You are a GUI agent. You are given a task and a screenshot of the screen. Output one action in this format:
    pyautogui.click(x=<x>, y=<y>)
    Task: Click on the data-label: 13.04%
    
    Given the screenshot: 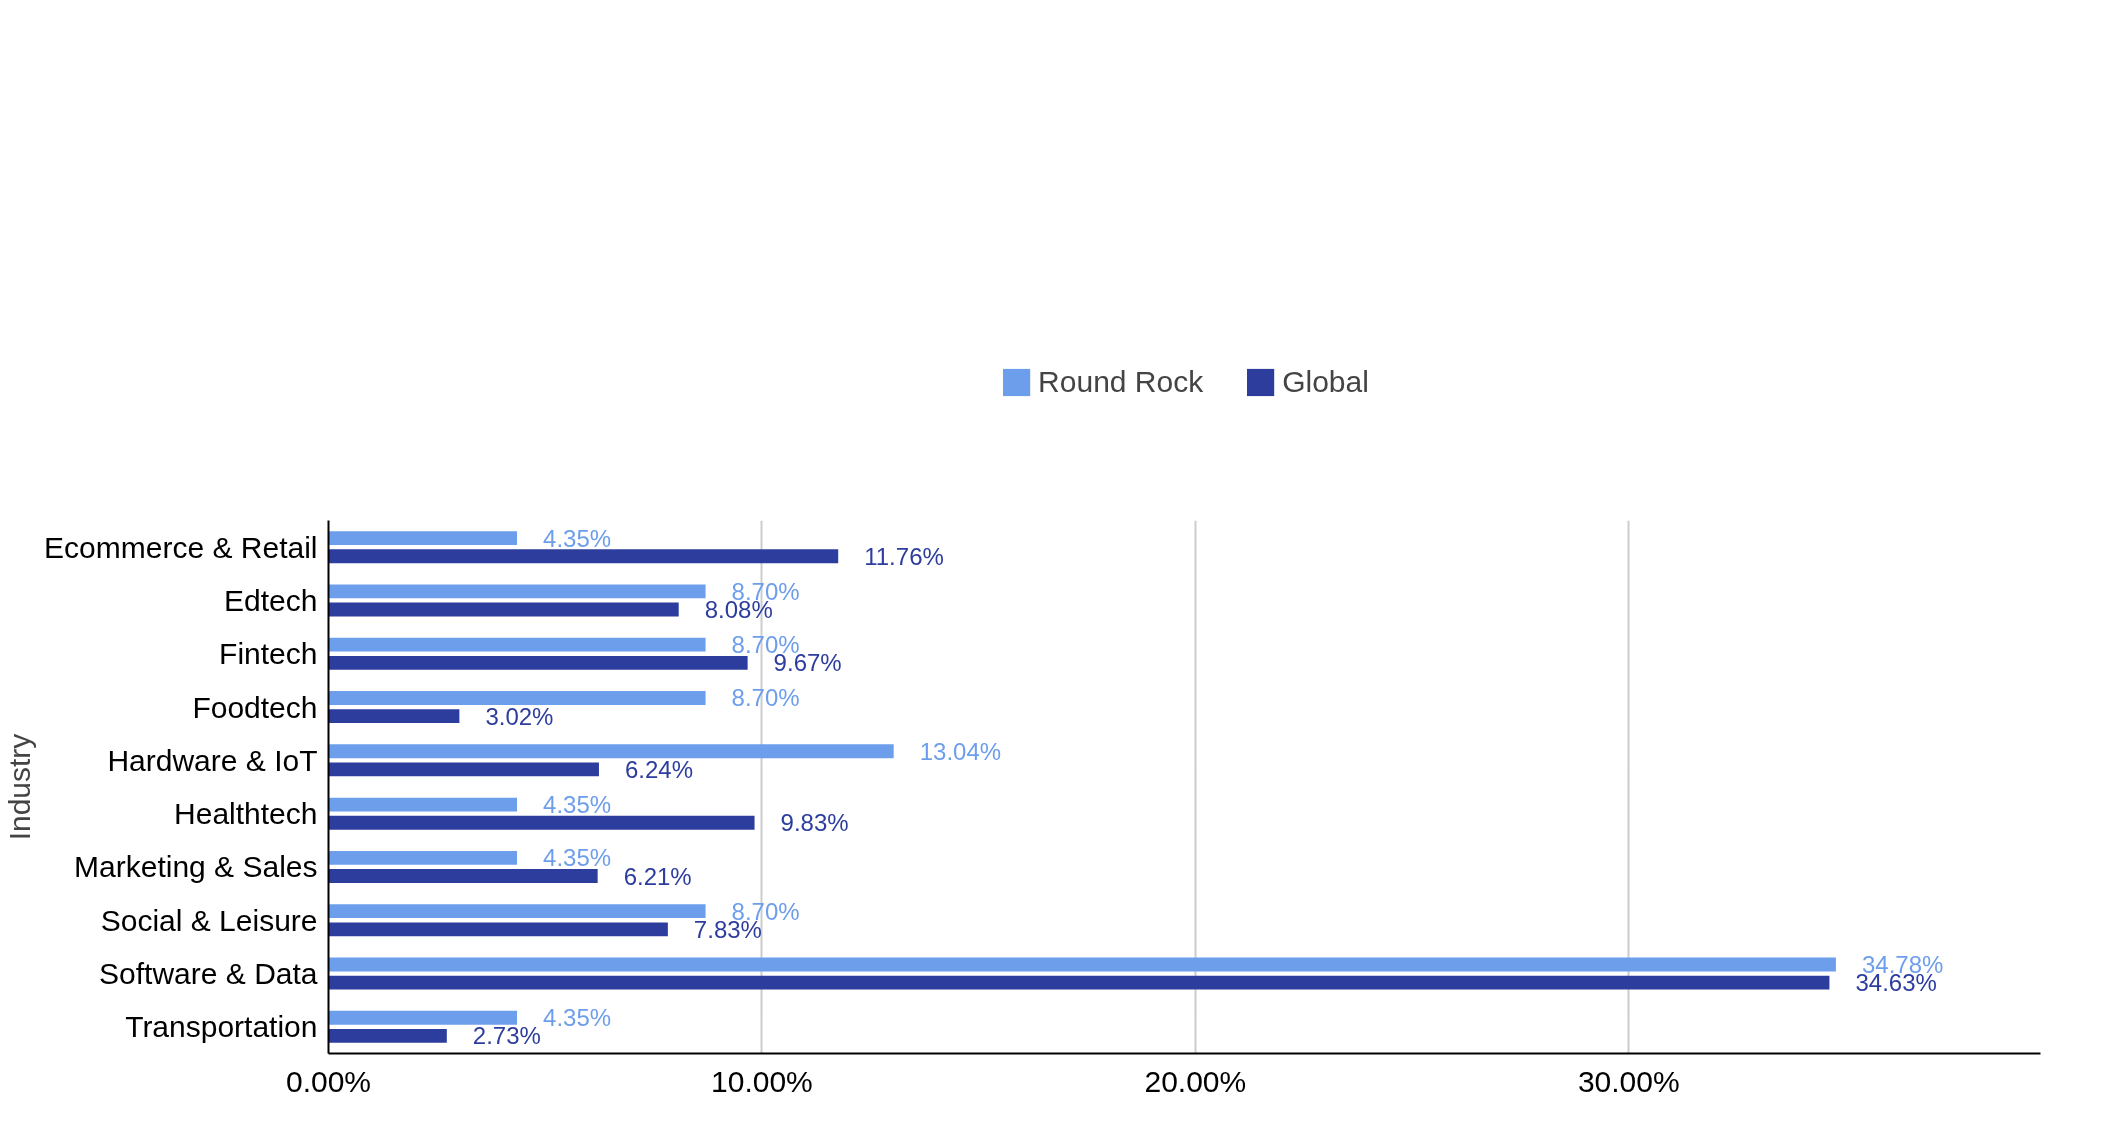 What is the action you would take?
    pyautogui.click(x=960, y=751)
    